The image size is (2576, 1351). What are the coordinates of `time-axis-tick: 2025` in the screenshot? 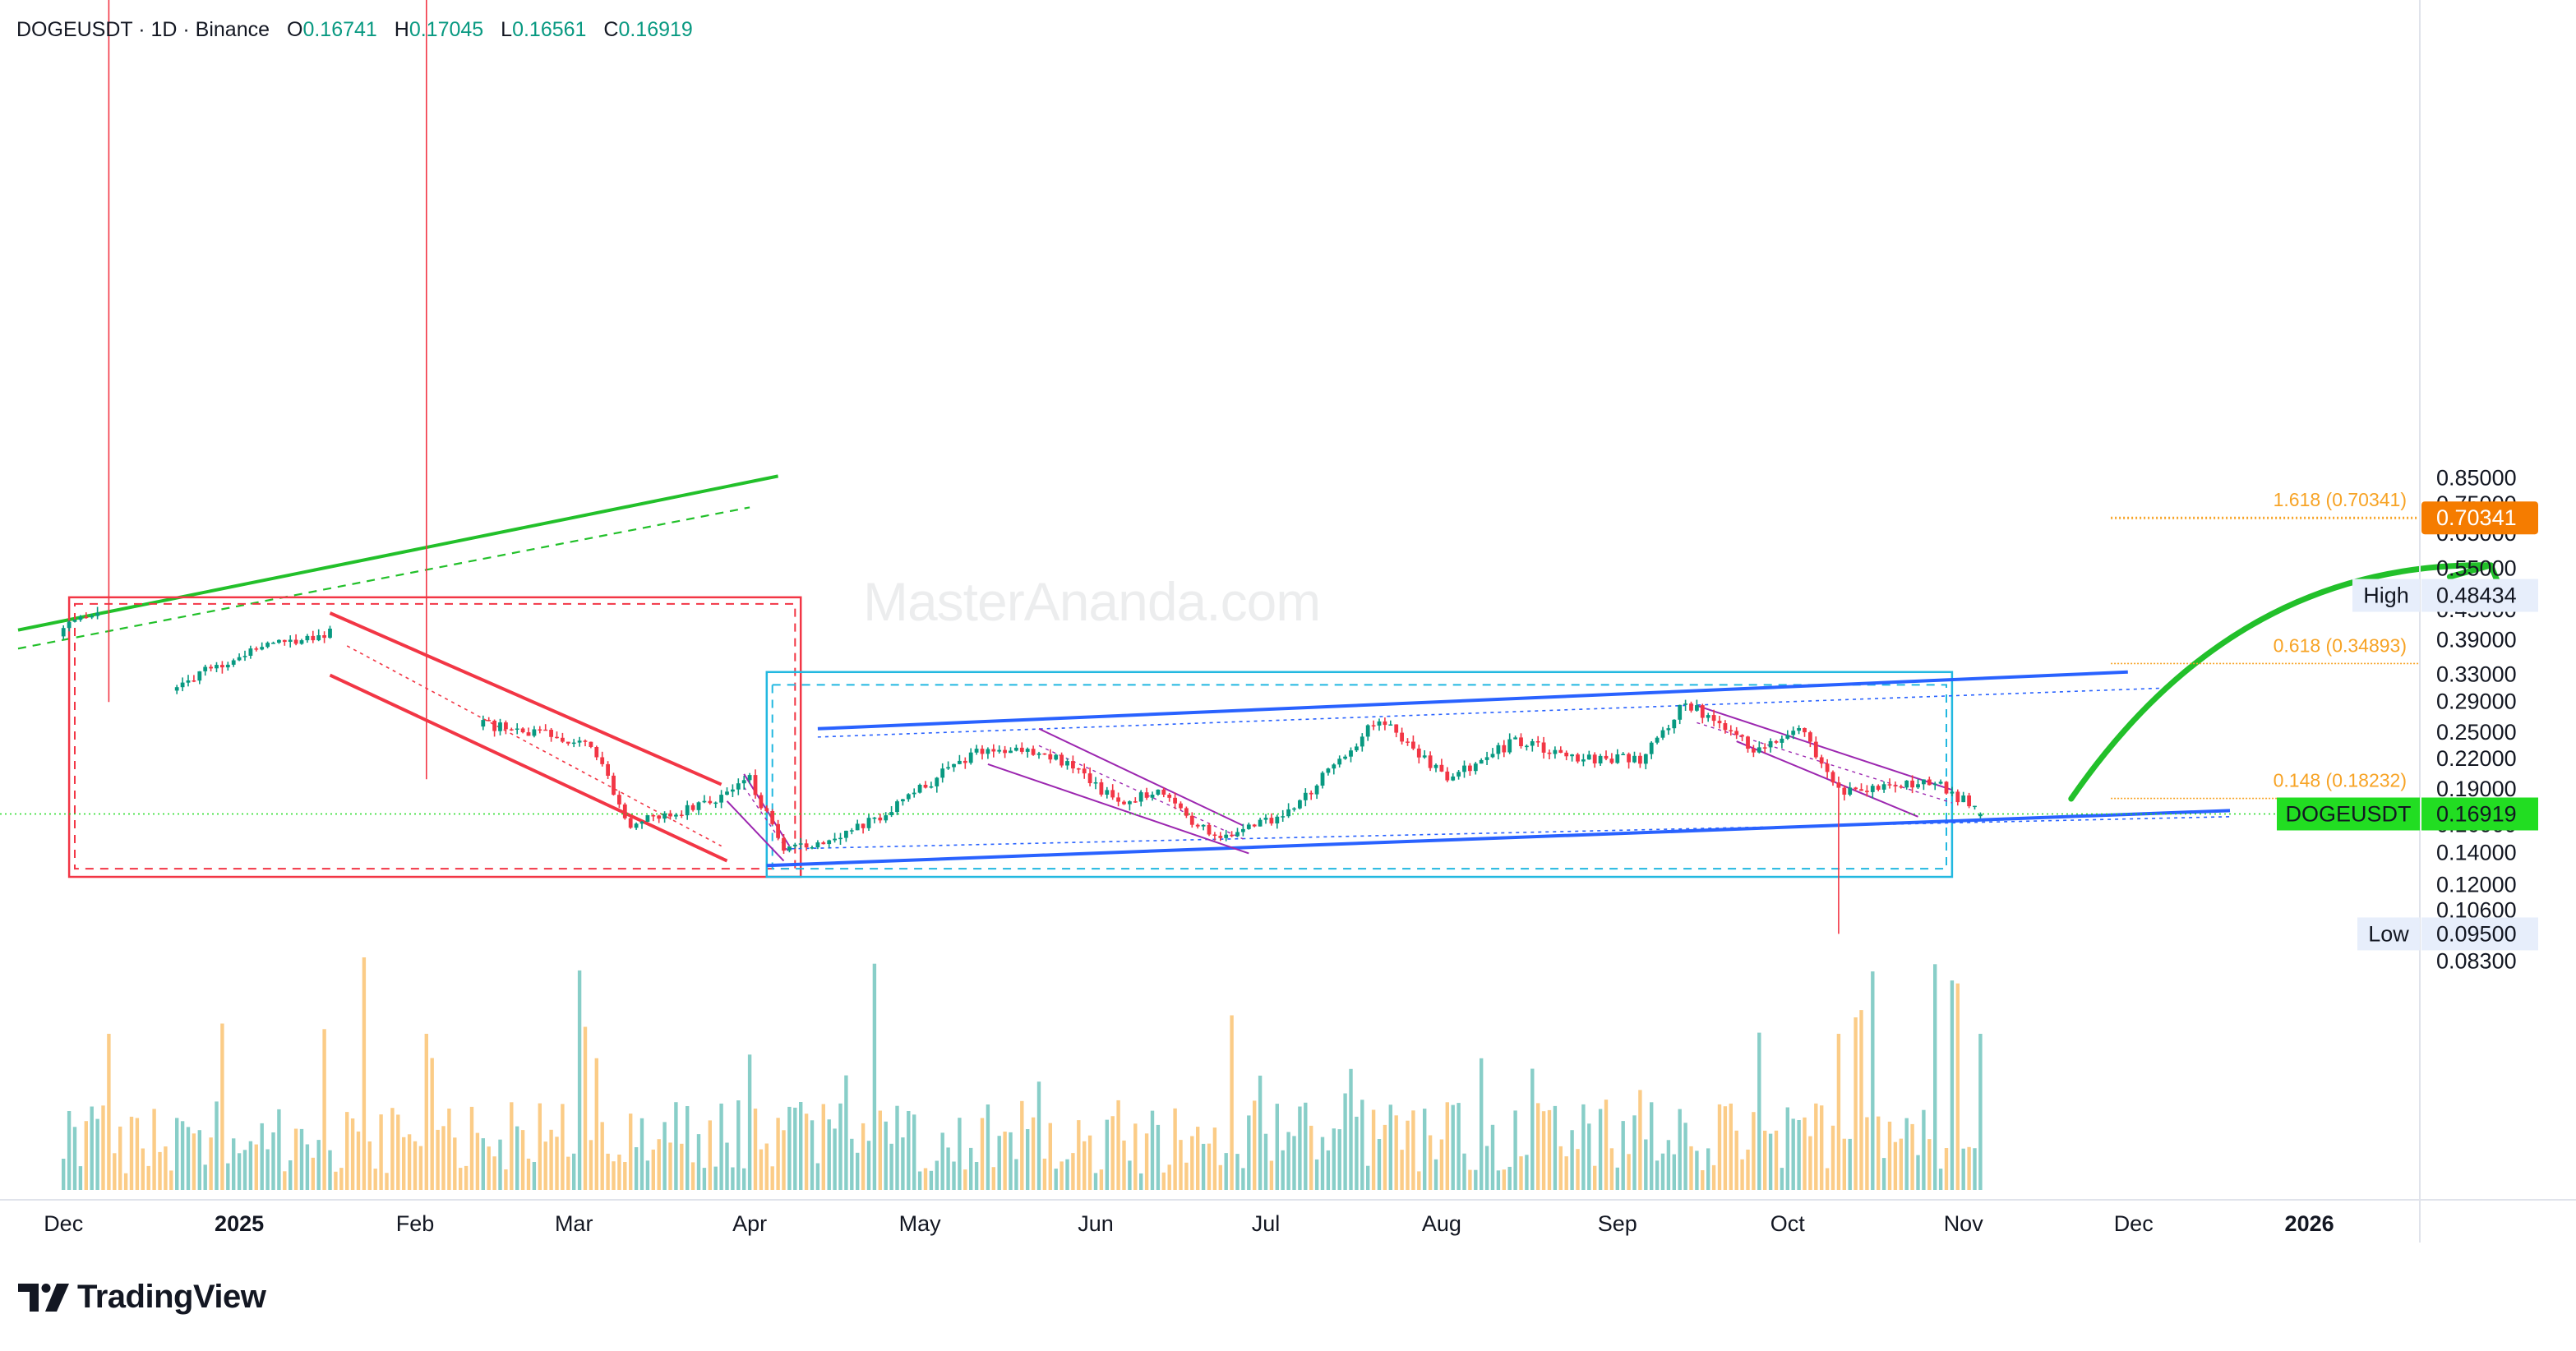 It's located at (239, 1223).